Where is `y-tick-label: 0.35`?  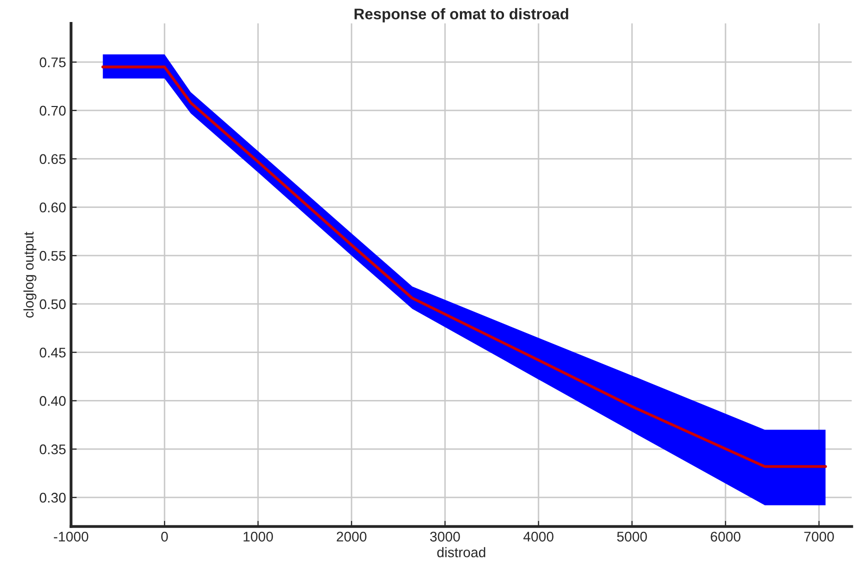
y-tick-label: 0.35 is located at coordinates (53, 449).